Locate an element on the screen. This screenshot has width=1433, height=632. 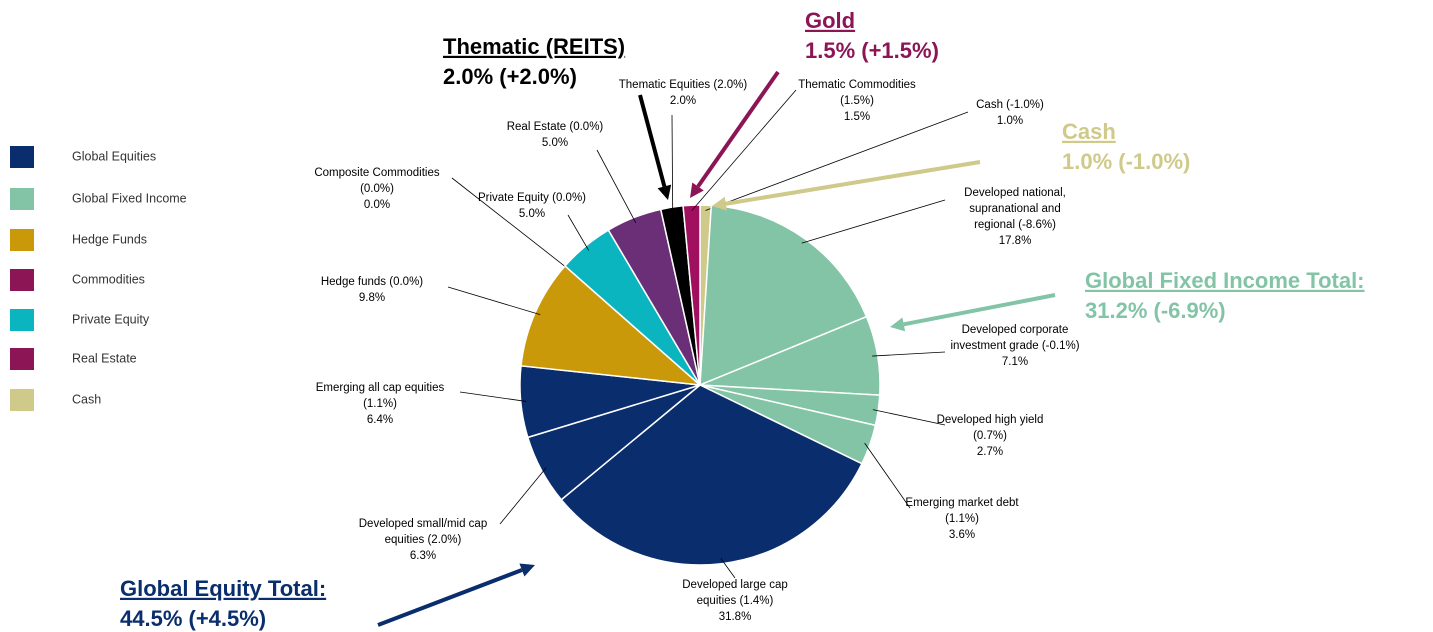
slice-value-label: 2.0% is located at coordinates (683, 101).